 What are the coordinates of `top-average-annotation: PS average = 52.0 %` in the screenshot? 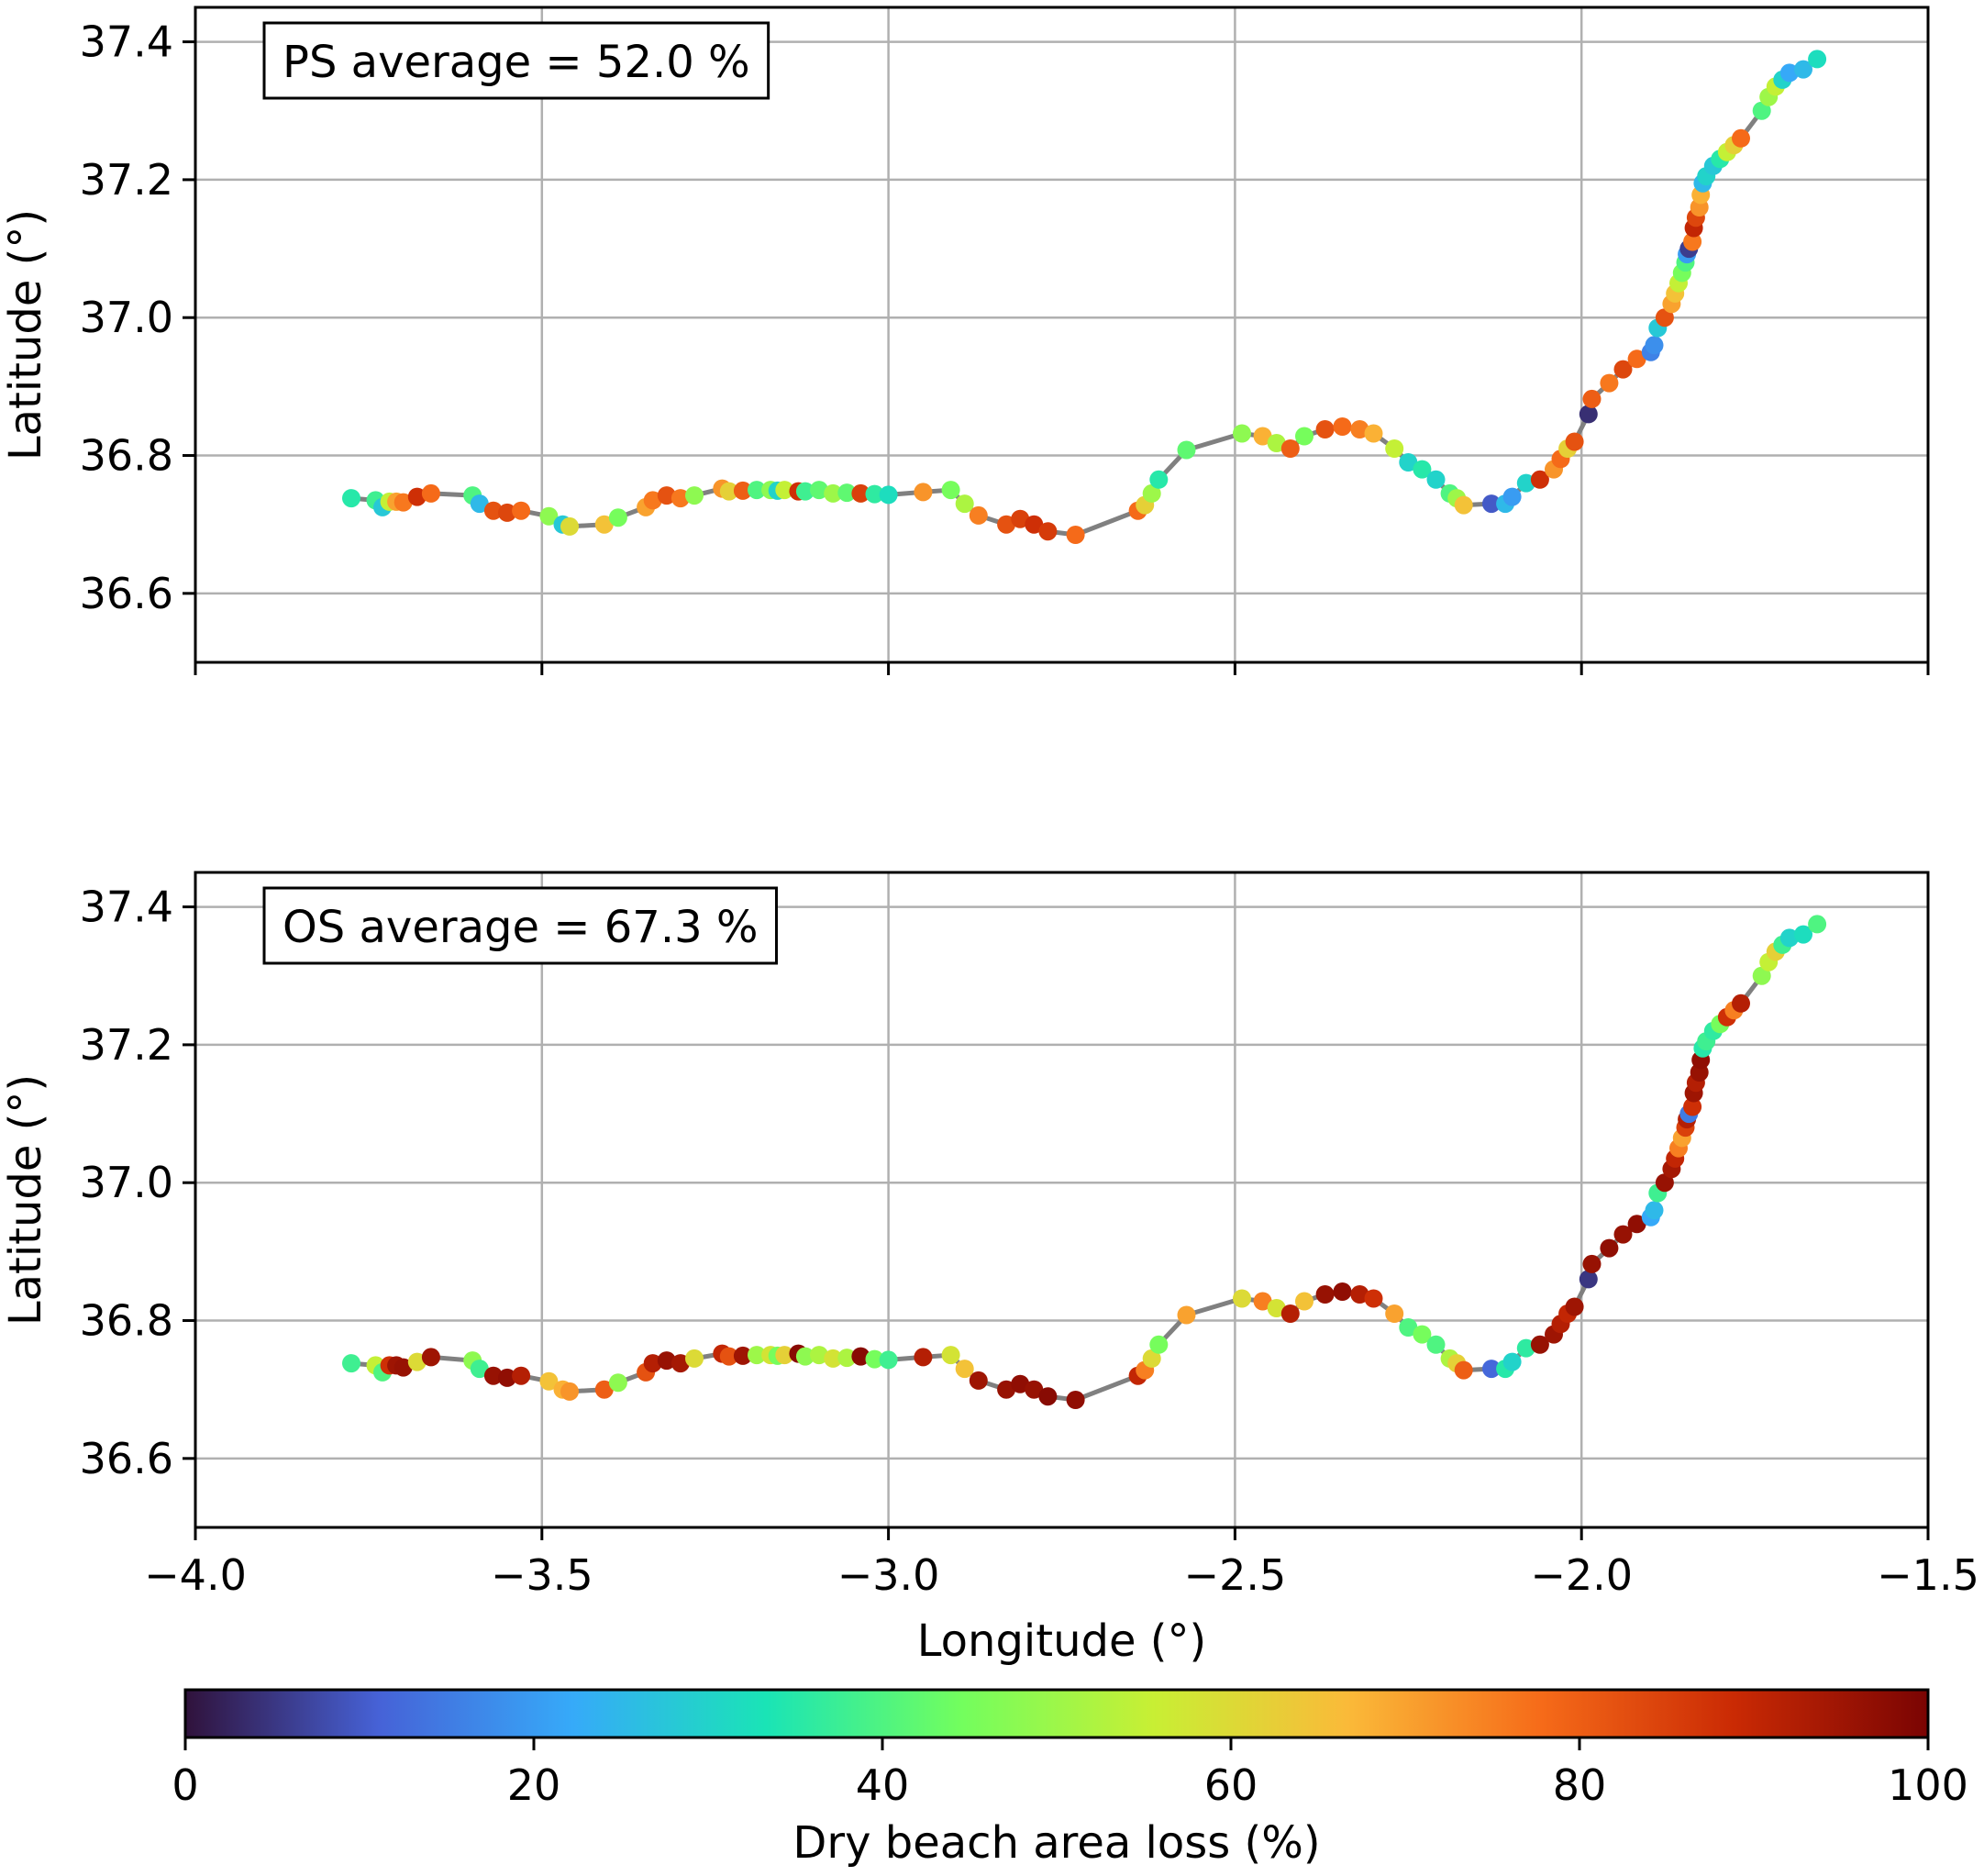 It's located at (516, 61).